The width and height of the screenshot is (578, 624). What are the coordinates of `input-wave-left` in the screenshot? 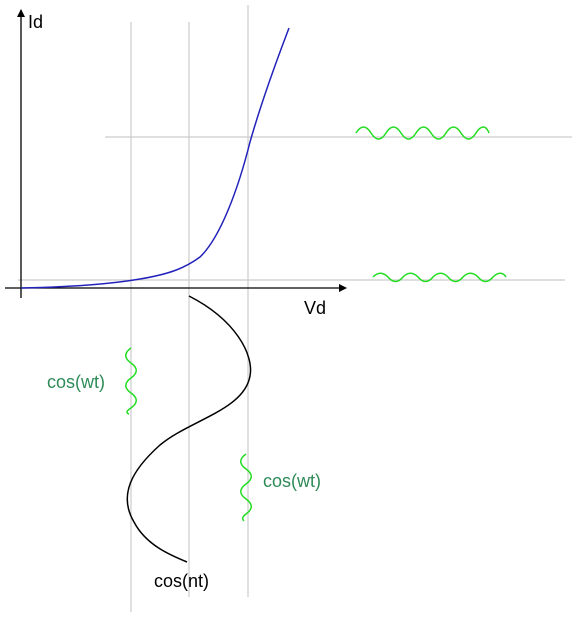 It's located at (131, 381).